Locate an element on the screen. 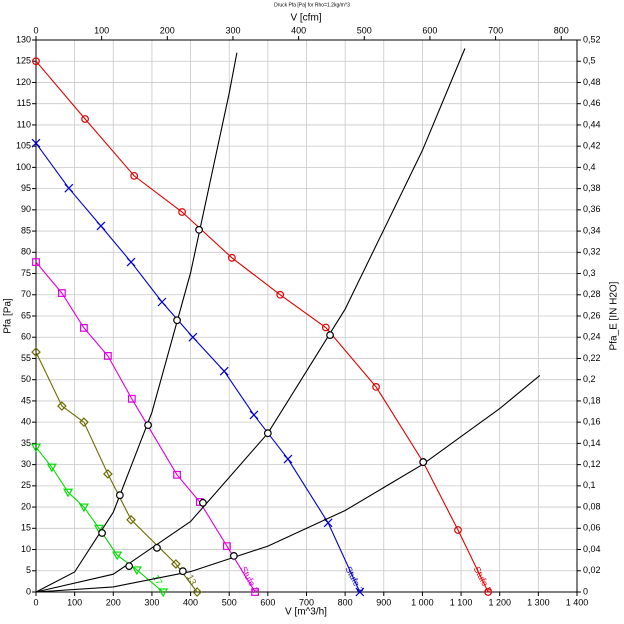 The width and height of the screenshot is (624, 624). y-tick-label: 10 is located at coordinates (26, 549).